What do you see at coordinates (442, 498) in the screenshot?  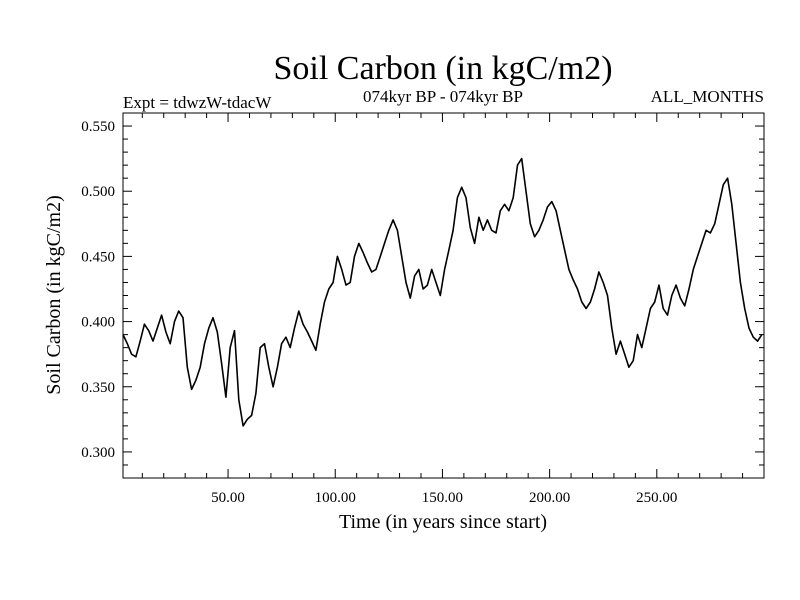 I see `x-tick-label: 150.00` at bounding box center [442, 498].